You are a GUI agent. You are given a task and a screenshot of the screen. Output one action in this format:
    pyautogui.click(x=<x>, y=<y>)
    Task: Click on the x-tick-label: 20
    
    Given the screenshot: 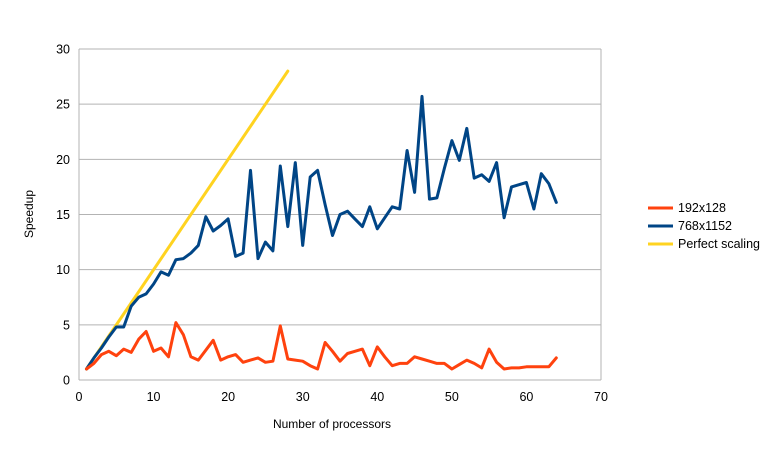 What is the action you would take?
    pyautogui.click(x=228, y=397)
    